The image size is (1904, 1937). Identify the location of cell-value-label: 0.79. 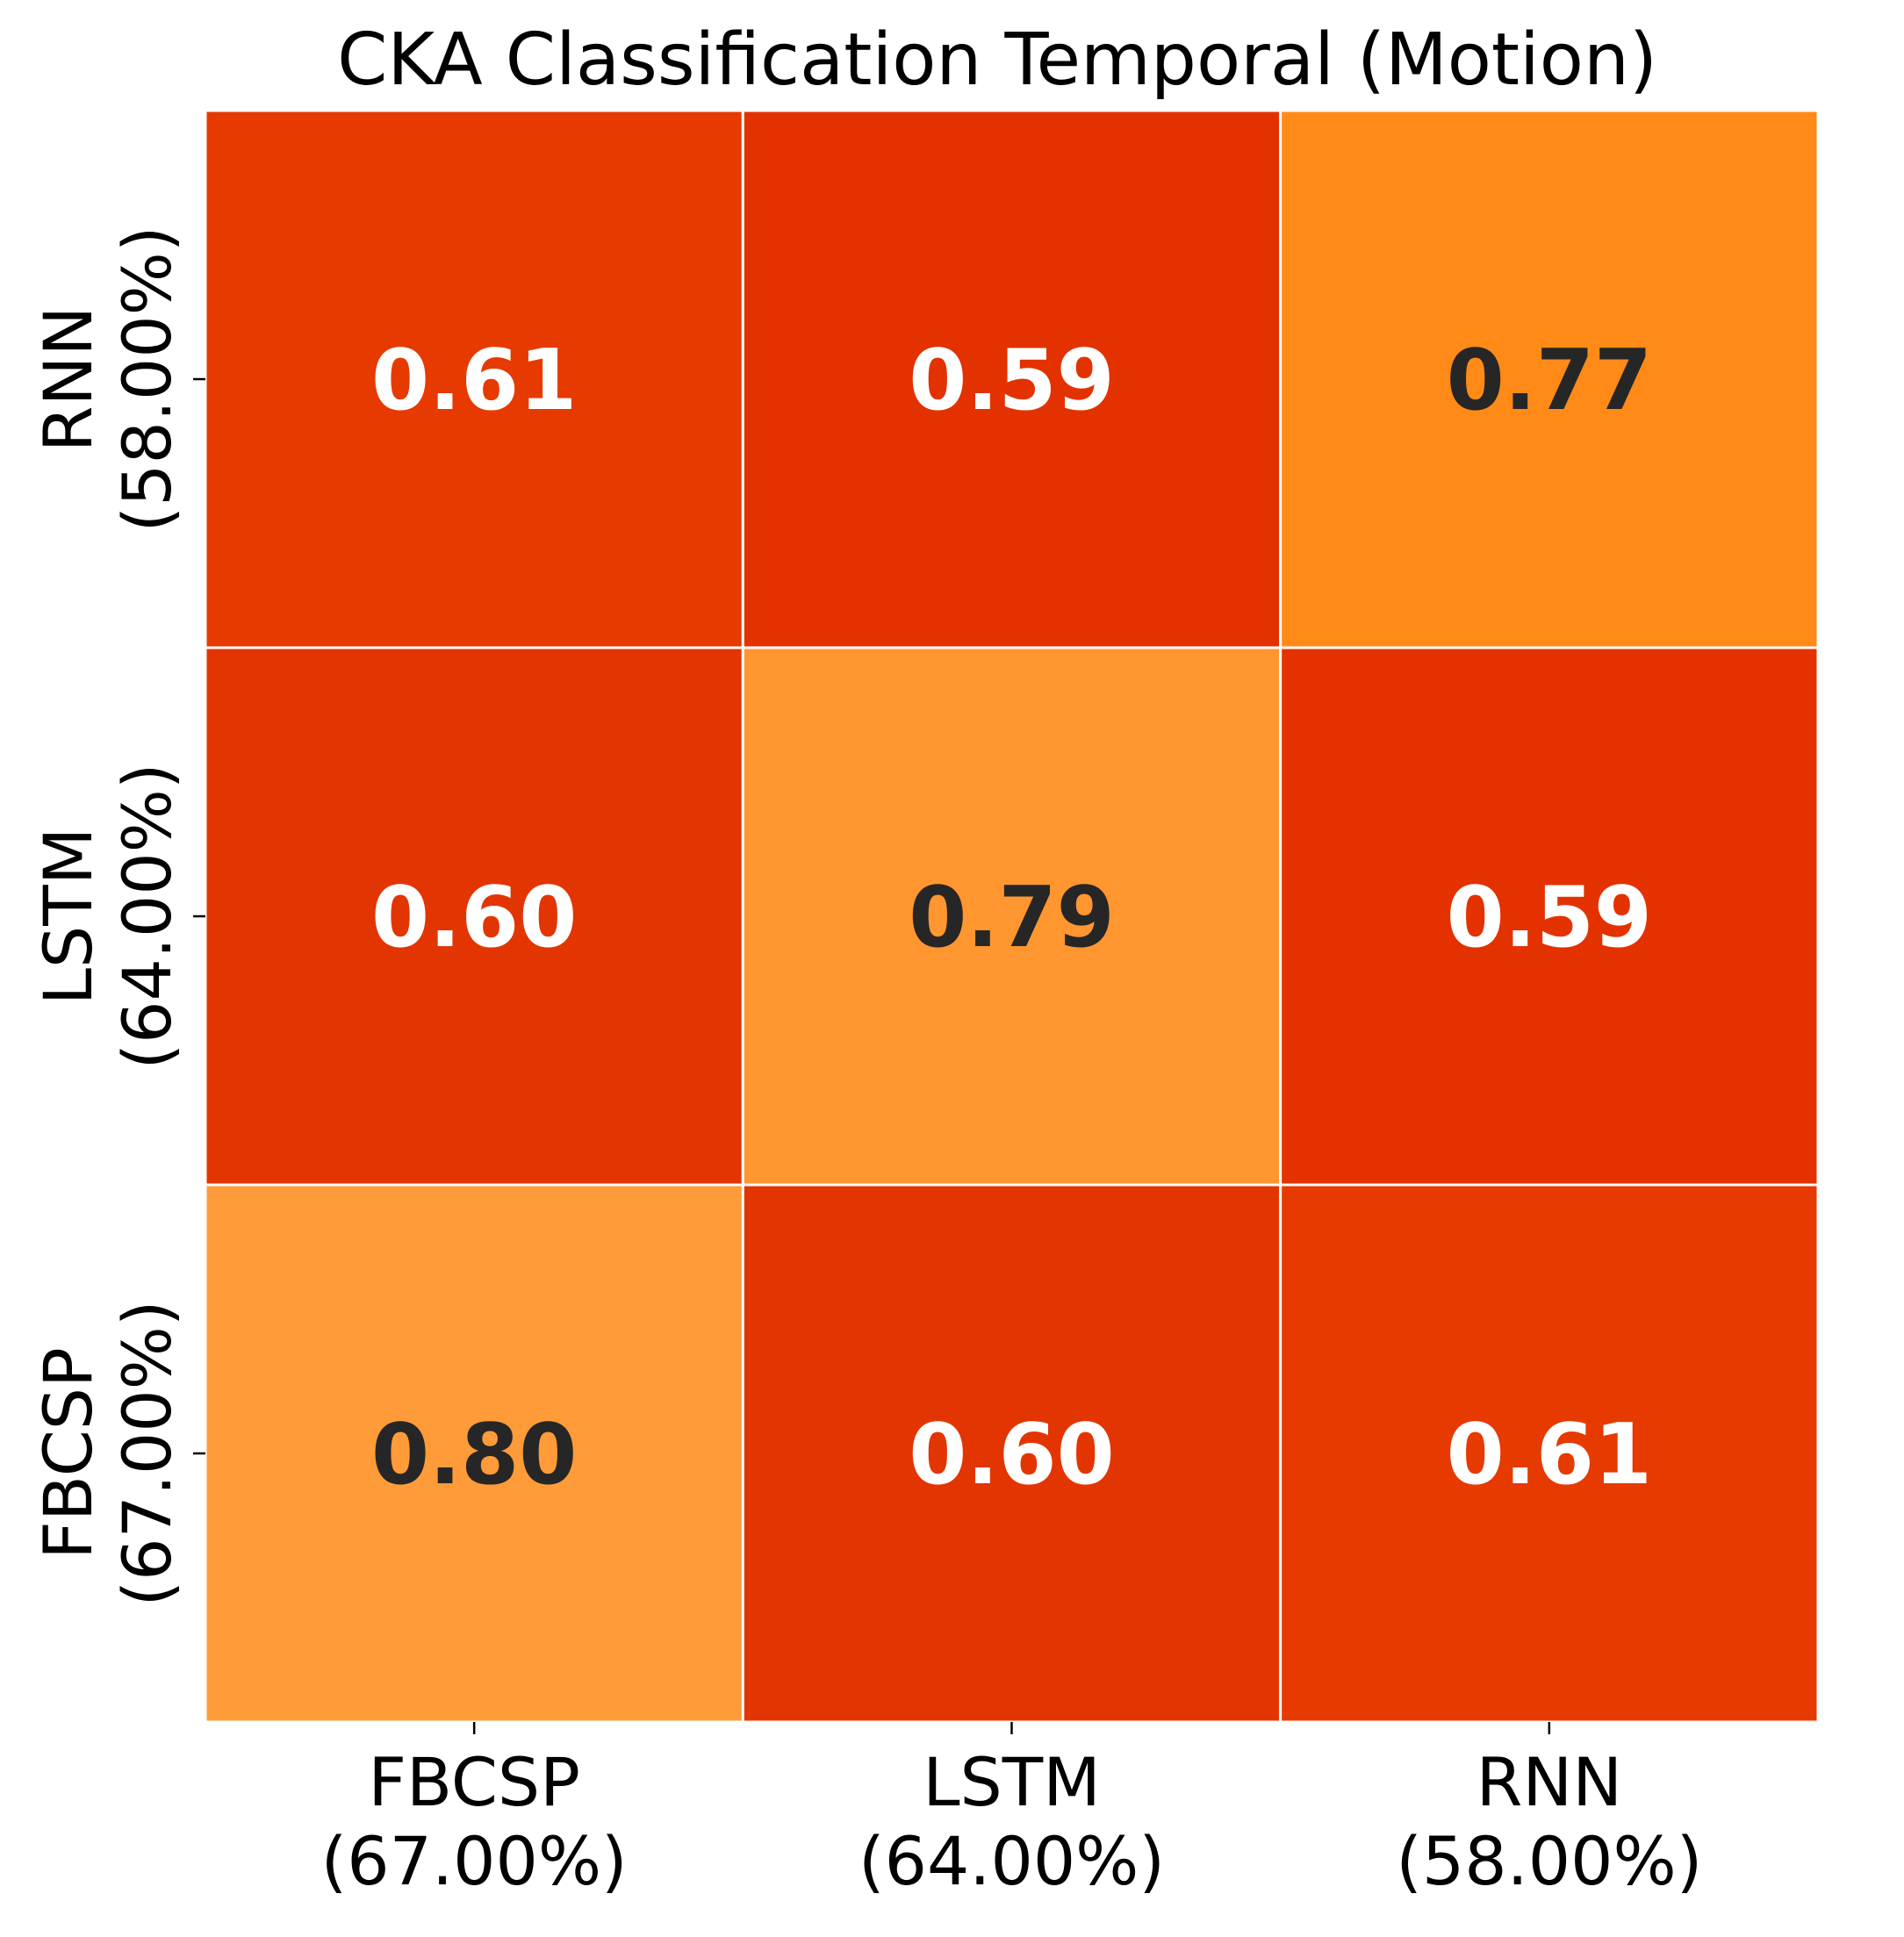
(1011, 918).